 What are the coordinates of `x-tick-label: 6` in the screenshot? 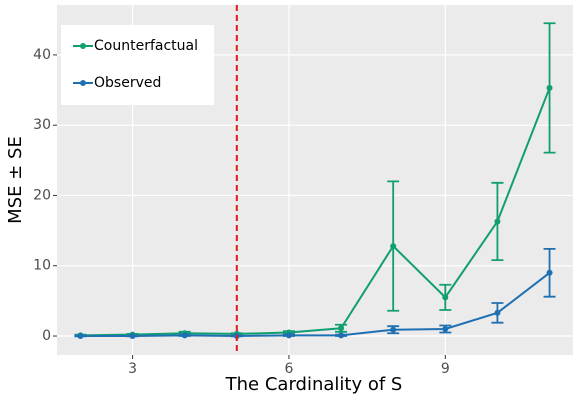 It's located at (288, 369).